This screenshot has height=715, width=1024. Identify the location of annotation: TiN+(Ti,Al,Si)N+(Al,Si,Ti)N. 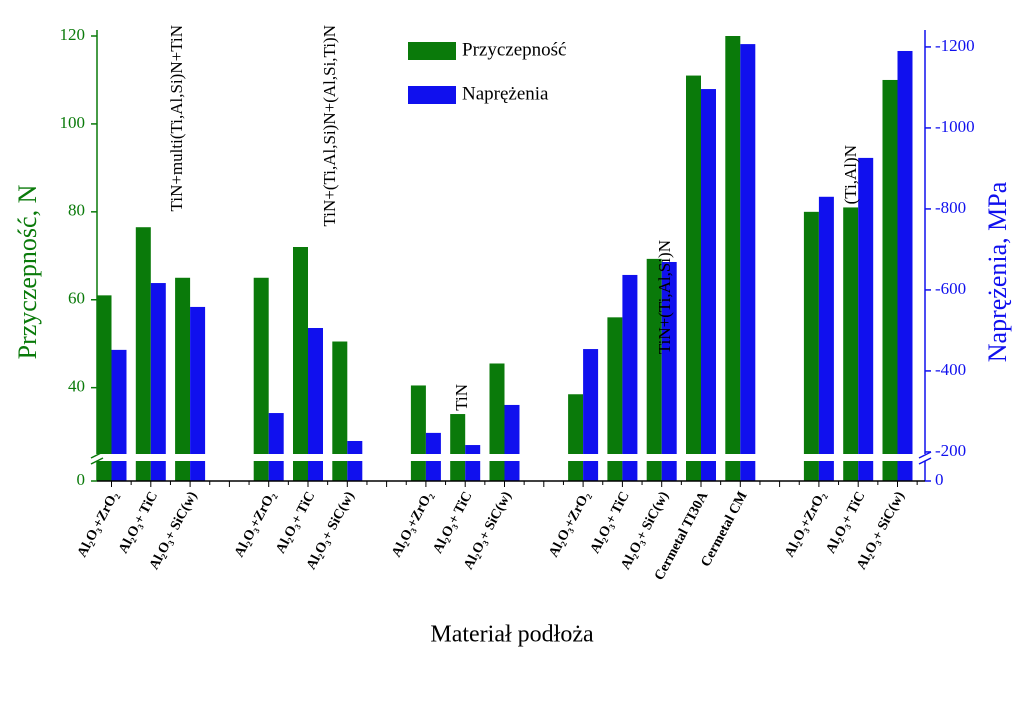
(329, 126).